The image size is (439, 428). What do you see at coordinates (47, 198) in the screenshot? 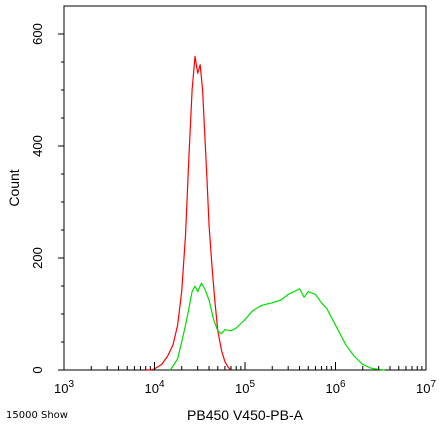
I see `y-axis: 0 200 400 600` at bounding box center [47, 198].